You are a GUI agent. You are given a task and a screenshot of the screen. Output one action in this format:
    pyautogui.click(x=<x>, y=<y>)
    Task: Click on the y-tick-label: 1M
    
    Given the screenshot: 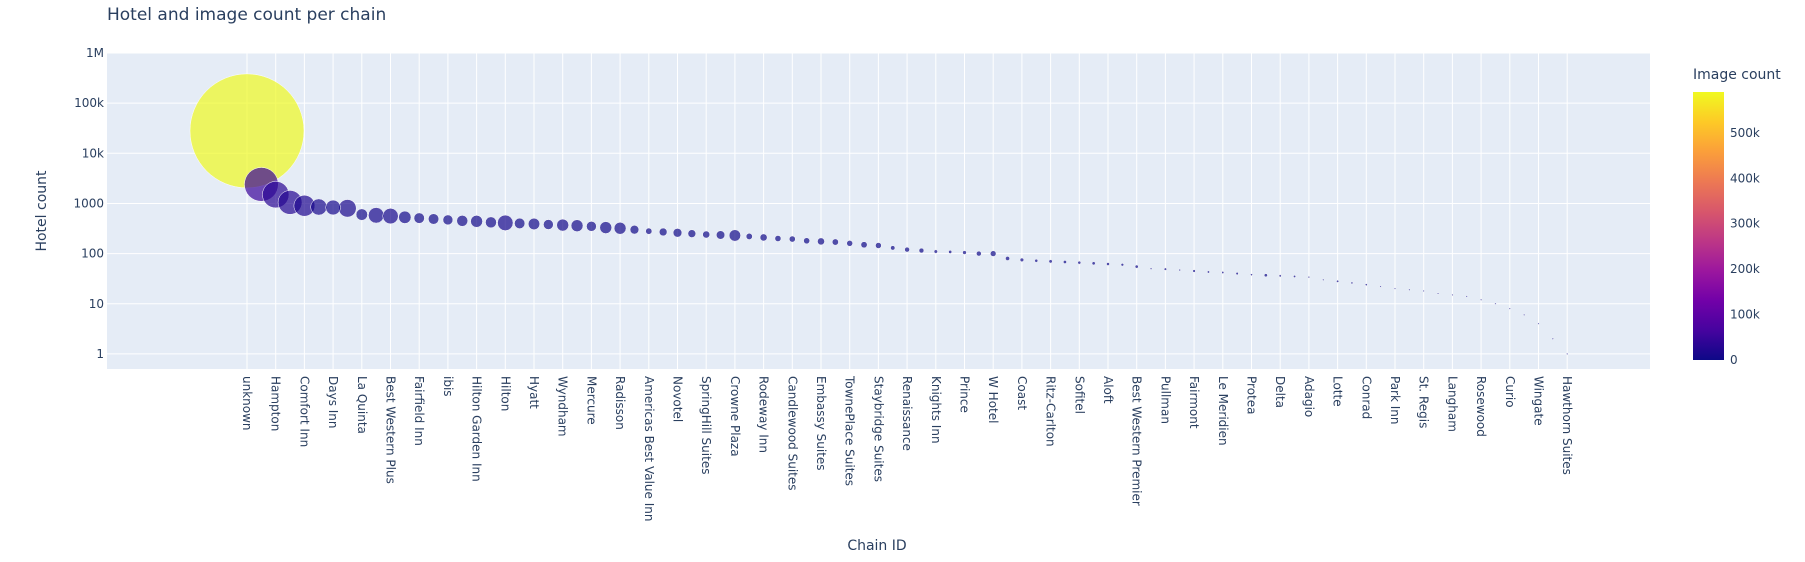 What is the action you would take?
    pyautogui.click(x=95, y=53)
    